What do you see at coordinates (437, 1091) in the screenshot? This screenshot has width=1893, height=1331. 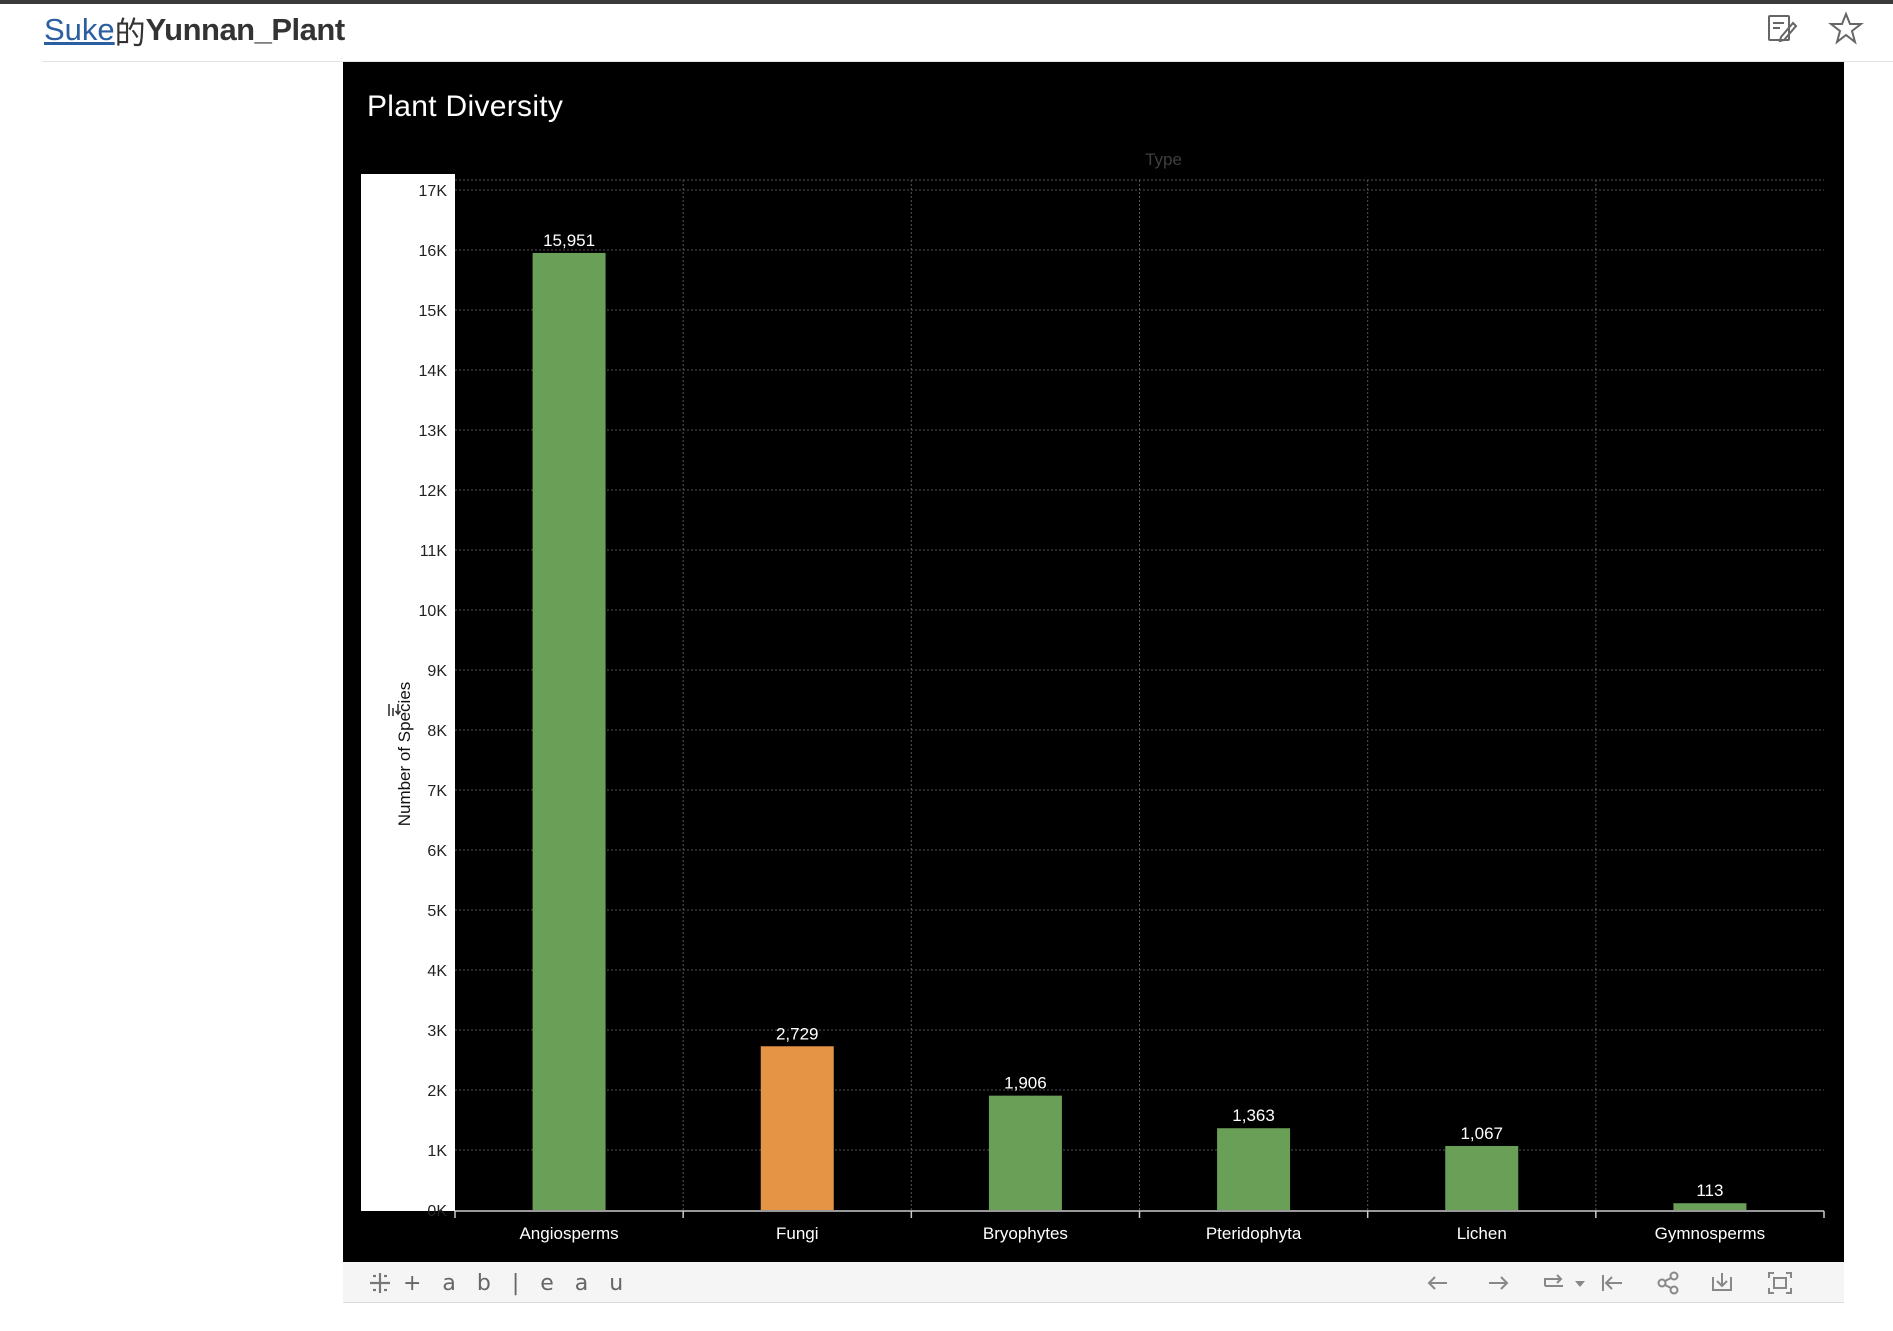 I see `y-tick-label: 2K` at bounding box center [437, 1091].